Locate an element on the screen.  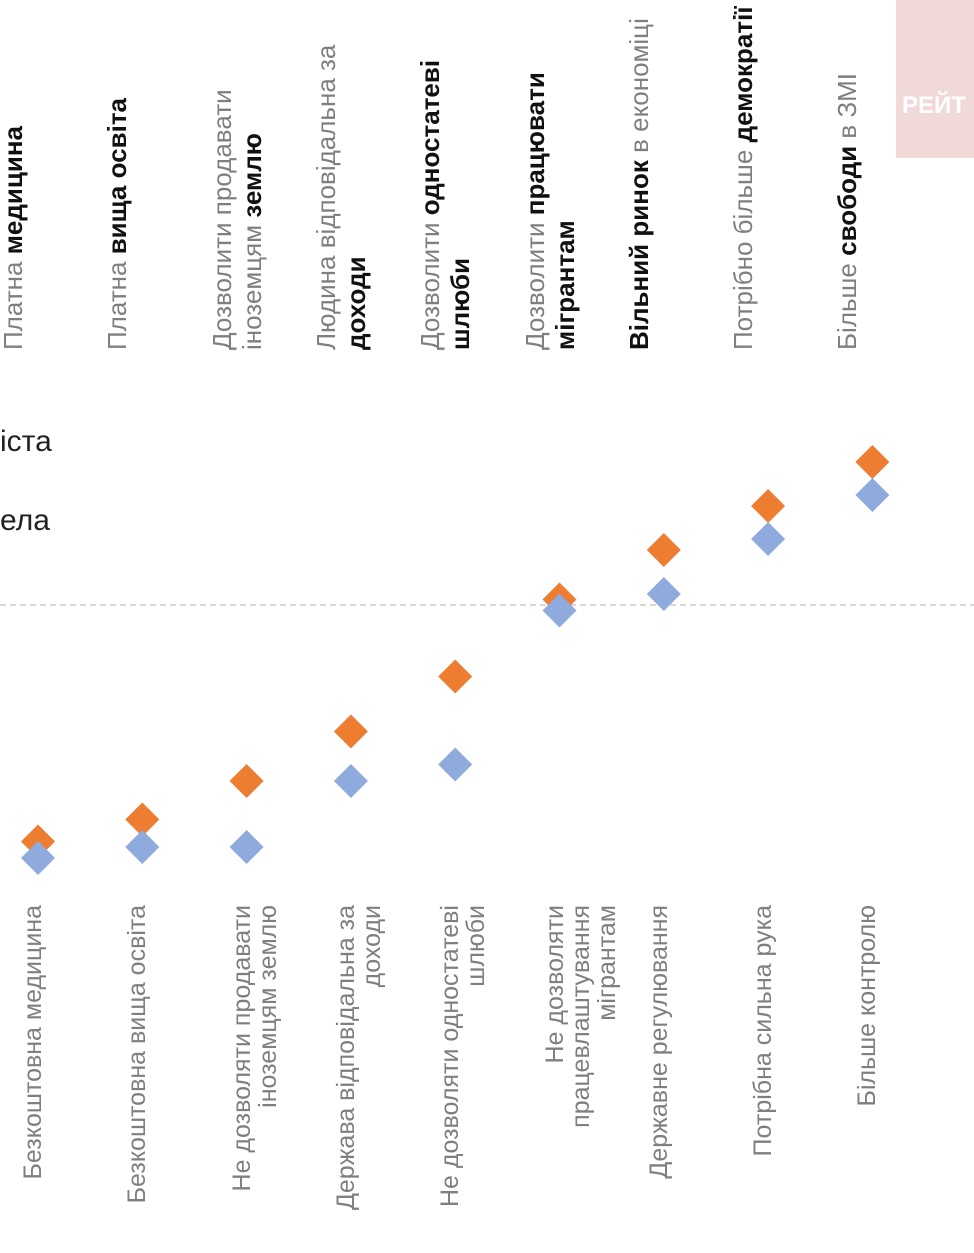
pro-statement-6: Дозволити працювати мігрантам is located at coordinates (550, 175).